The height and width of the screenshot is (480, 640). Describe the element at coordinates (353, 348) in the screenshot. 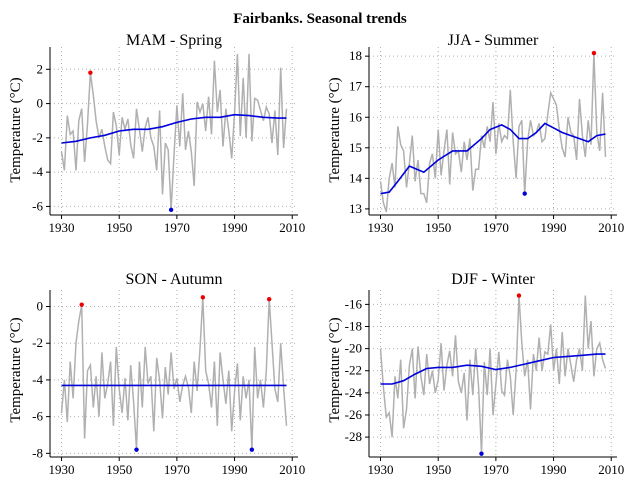

I see `winter-y-tick-label: -20` at that location.